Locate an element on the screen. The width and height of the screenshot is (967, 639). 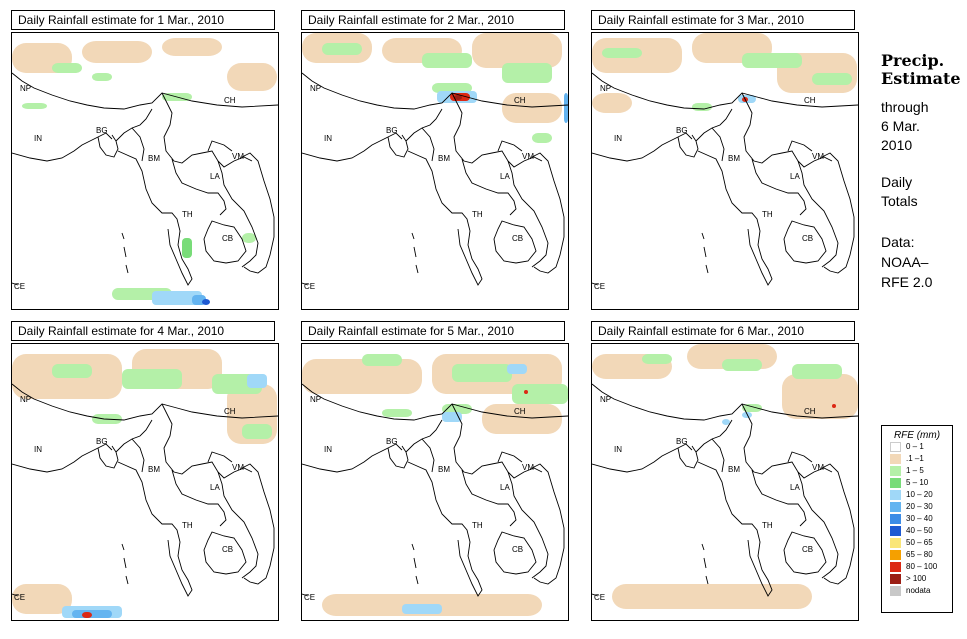
sidebar-daily: Daily is located at coordinates (897, 182).